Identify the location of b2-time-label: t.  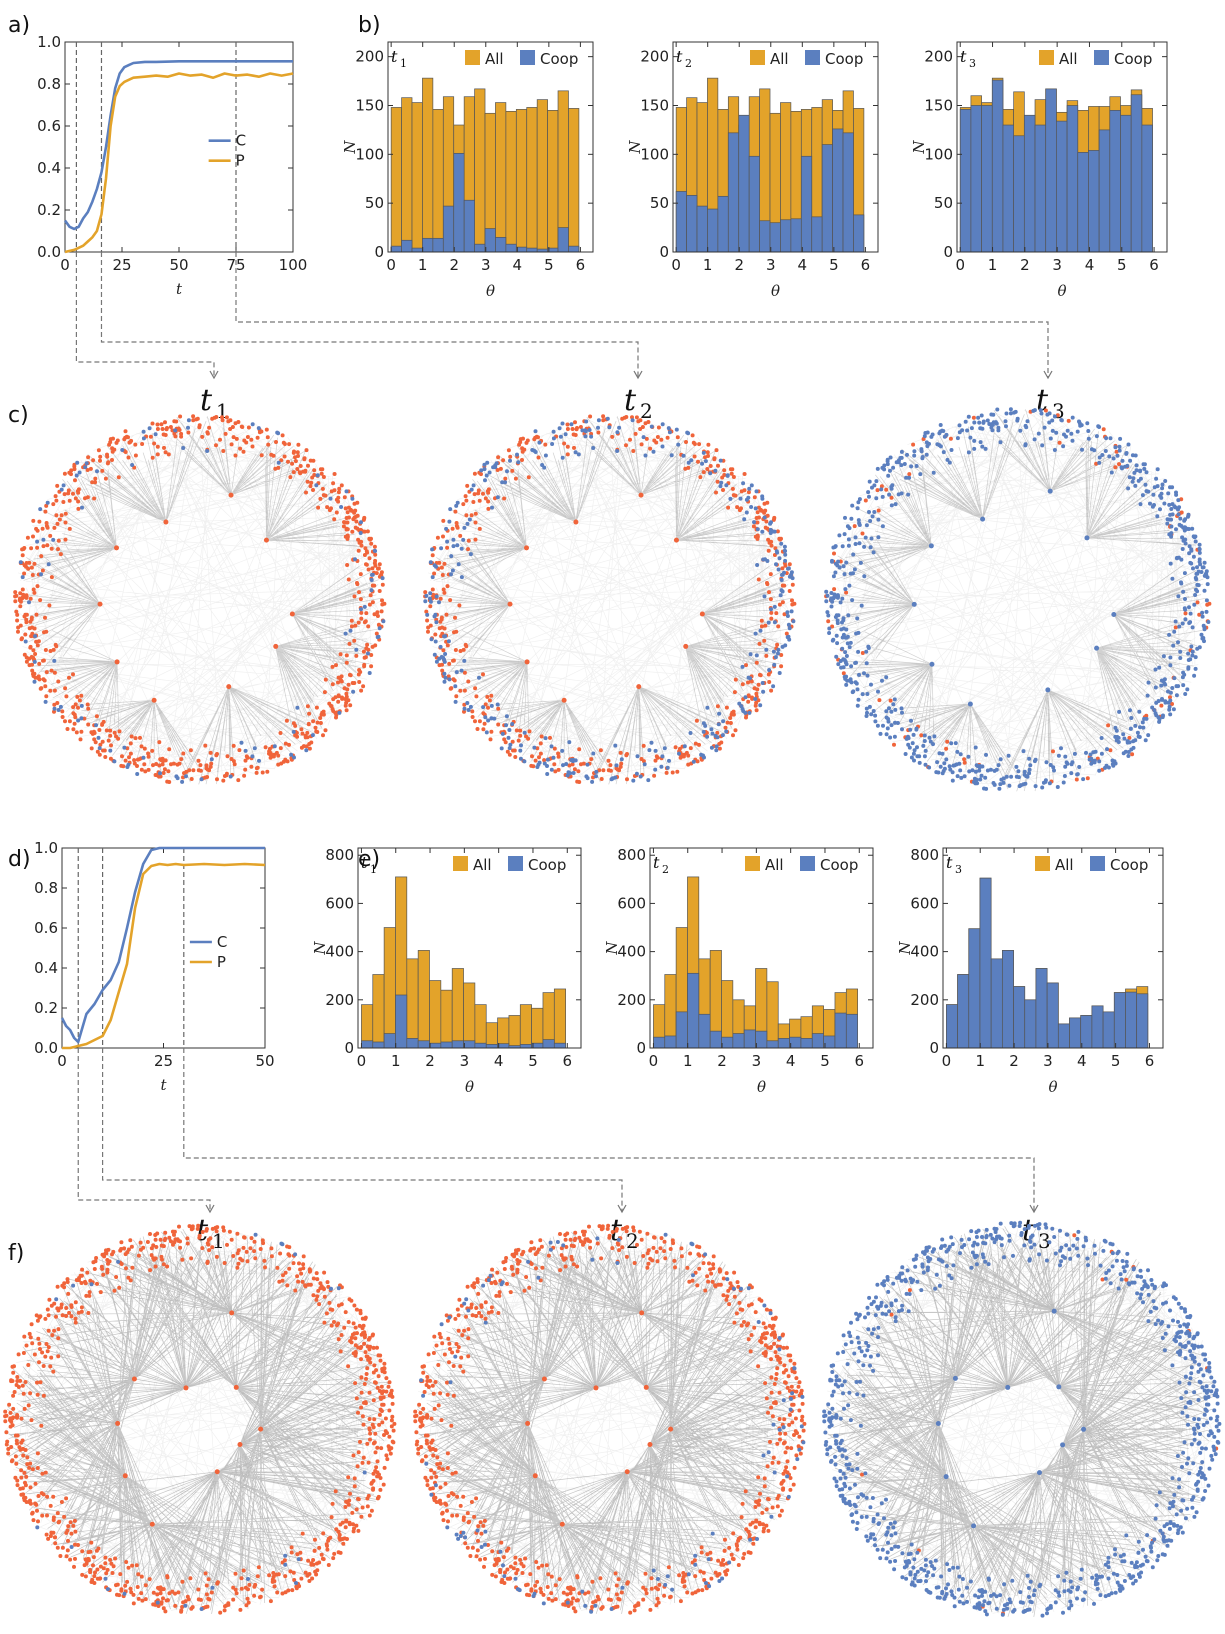
(679, 56).